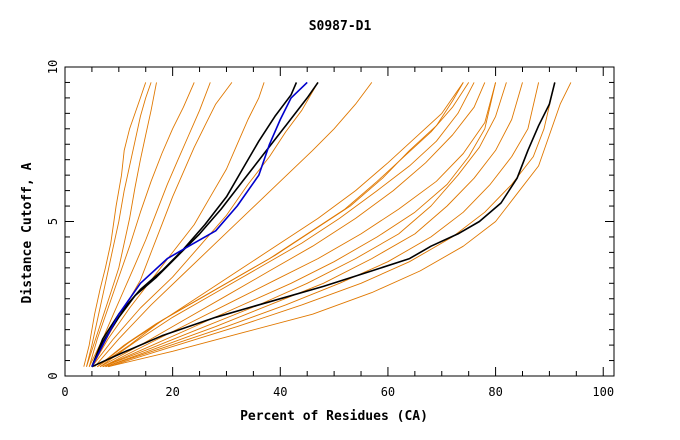 The height and width of the screenshot is (440, 680). What do you see at coordinates (53, 375) in the screenshot?
I see `y-tick-label: 0` at bounding box center [53, 375].